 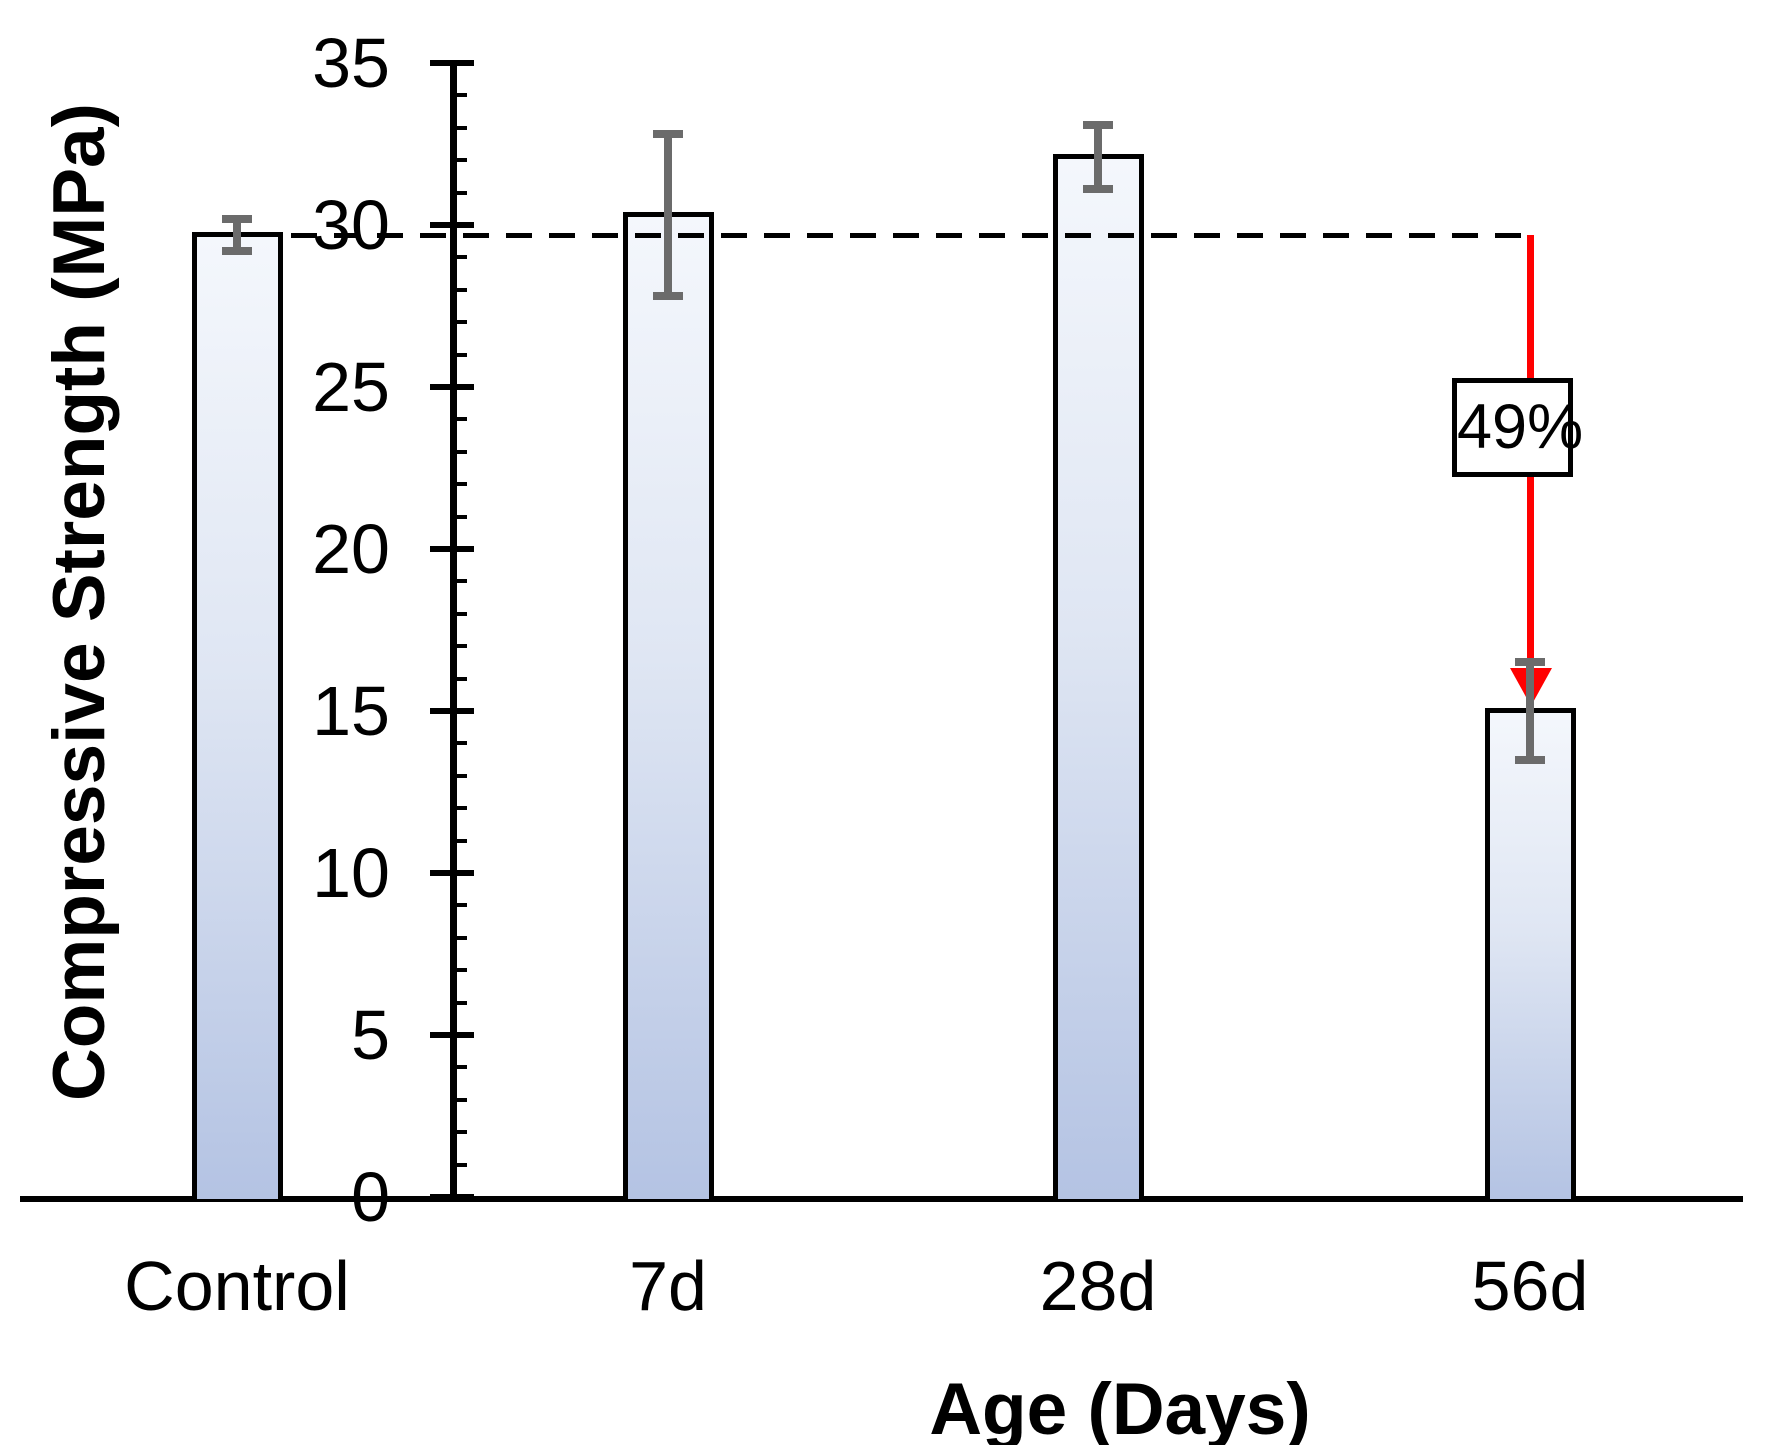 I want to click on error-bar-bottom-cap-7d, so click(x=668, y=296).